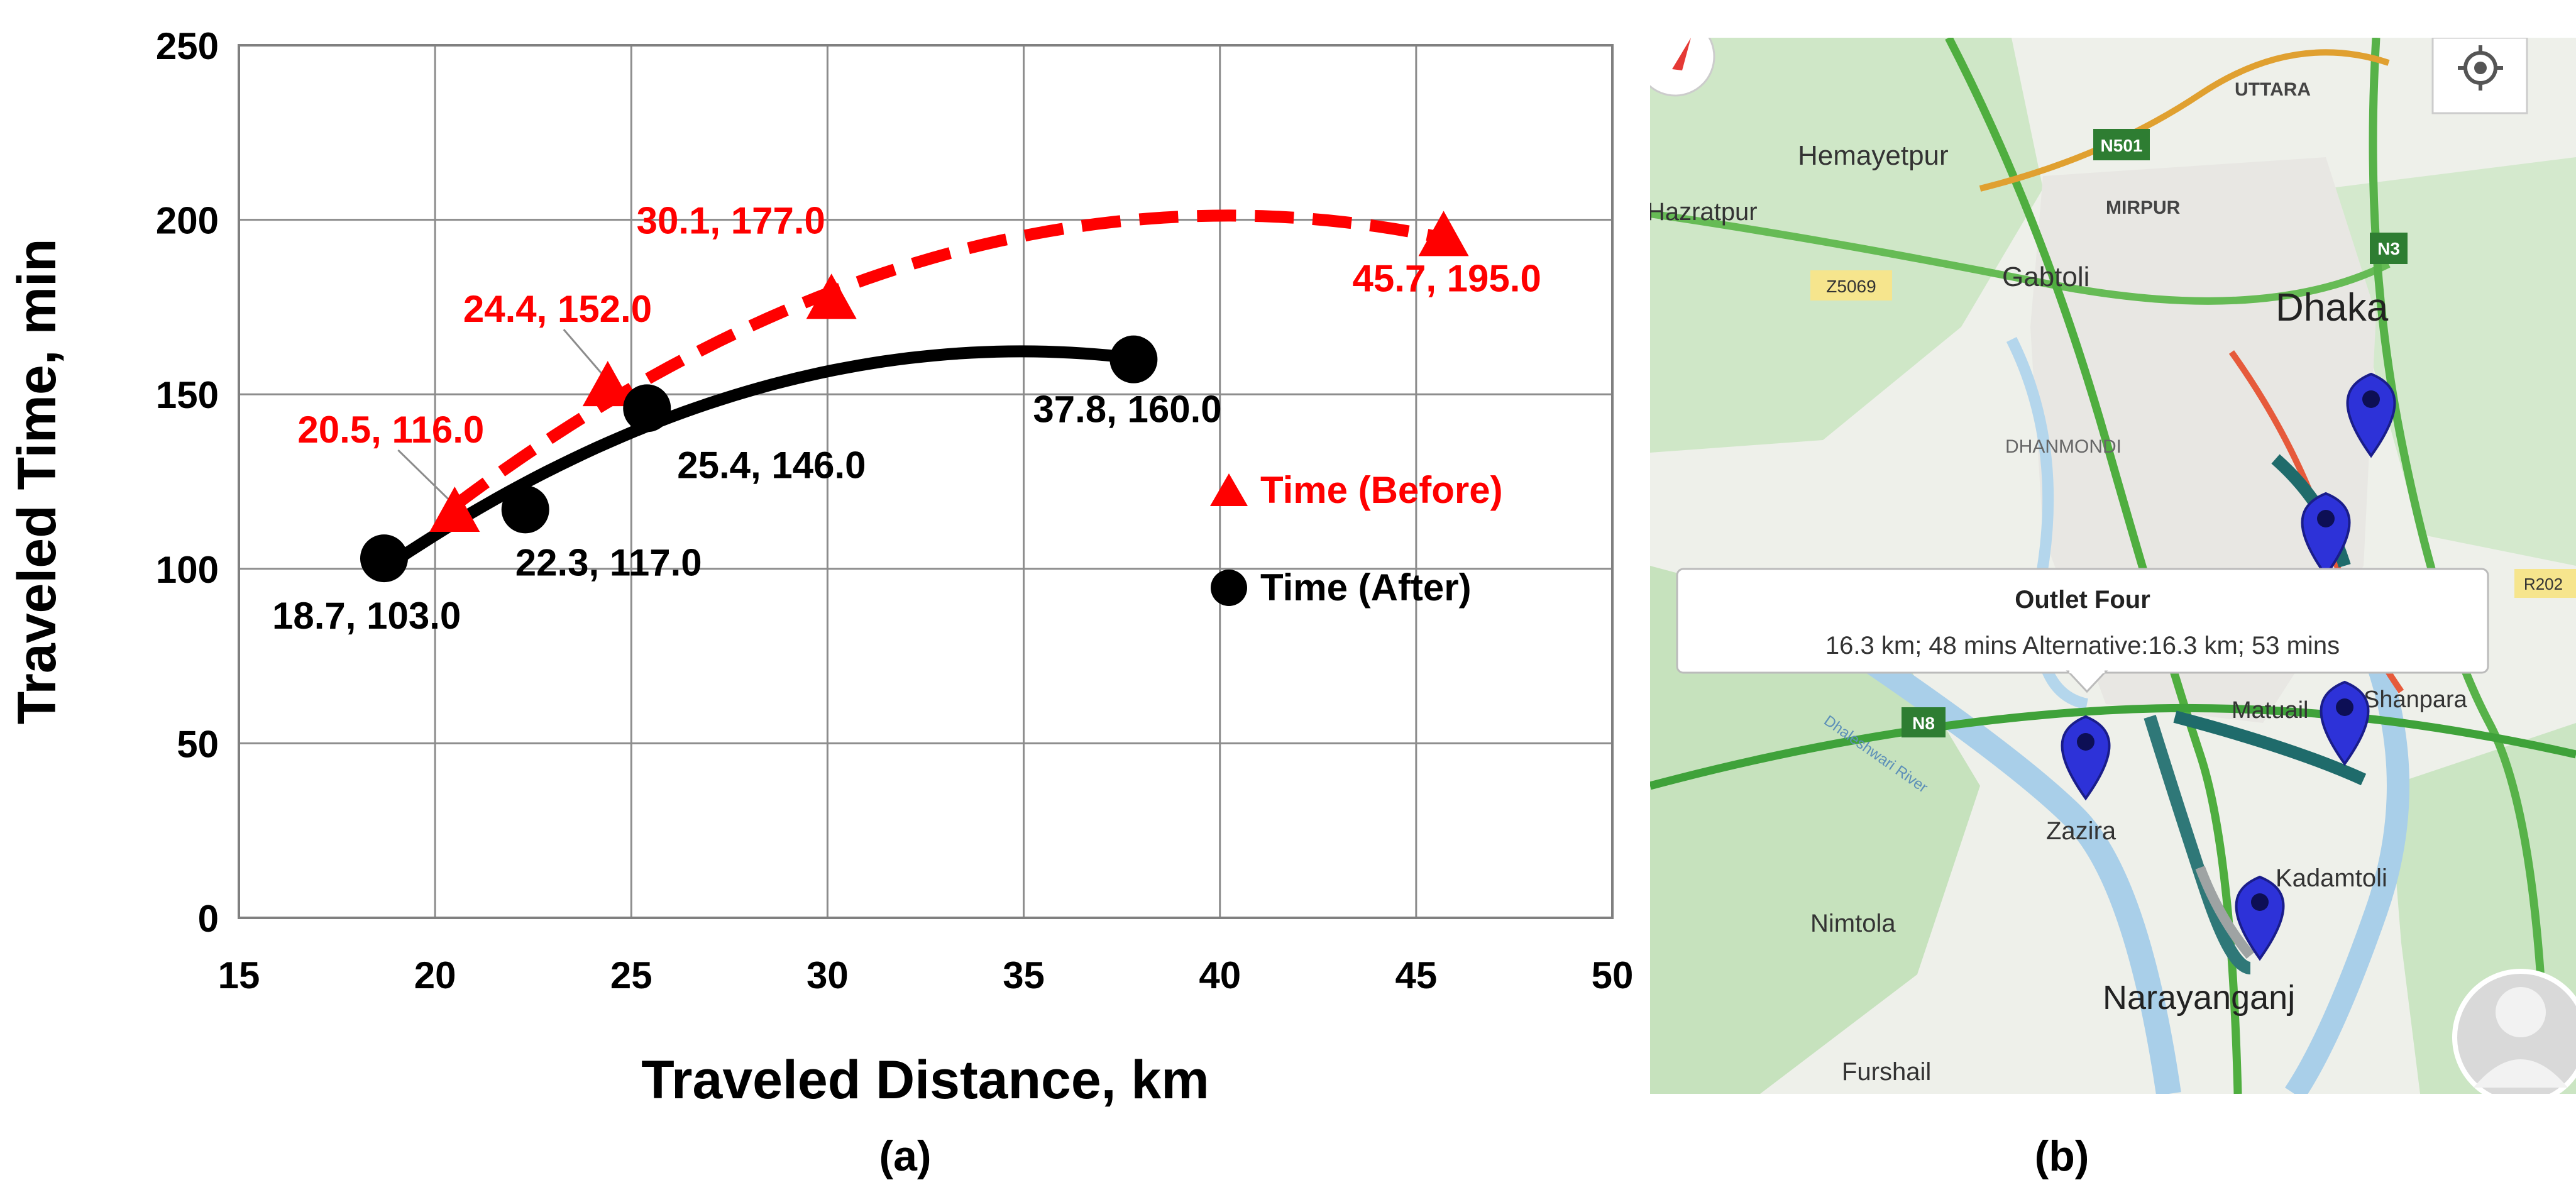 This screenshot has width=2576, height=1202. I want to click on x-tick-label: 30, so click(828, 975).